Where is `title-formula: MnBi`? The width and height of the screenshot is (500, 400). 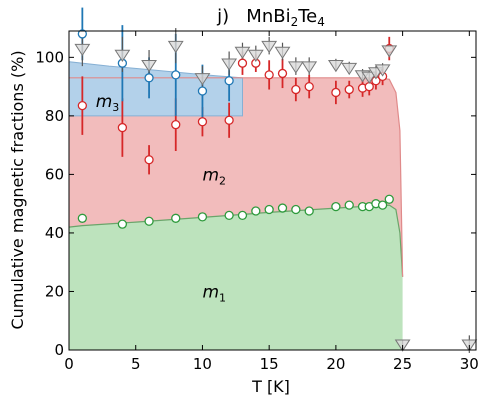 title-formula: MnBi is located at coordinates (268, 16).